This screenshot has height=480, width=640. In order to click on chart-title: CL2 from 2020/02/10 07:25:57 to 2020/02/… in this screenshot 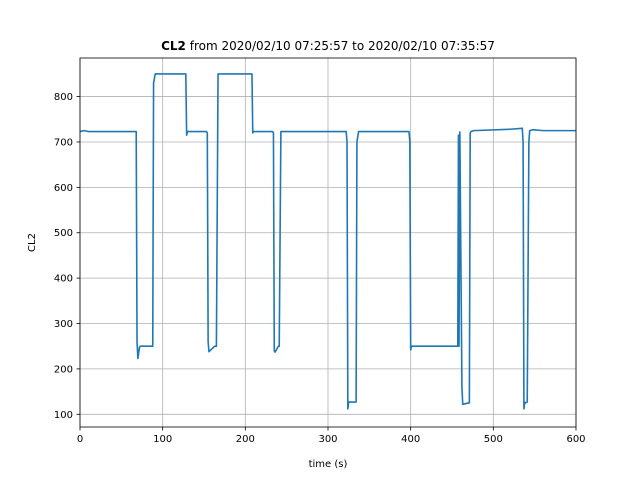, I will do `click(328, 46)`.